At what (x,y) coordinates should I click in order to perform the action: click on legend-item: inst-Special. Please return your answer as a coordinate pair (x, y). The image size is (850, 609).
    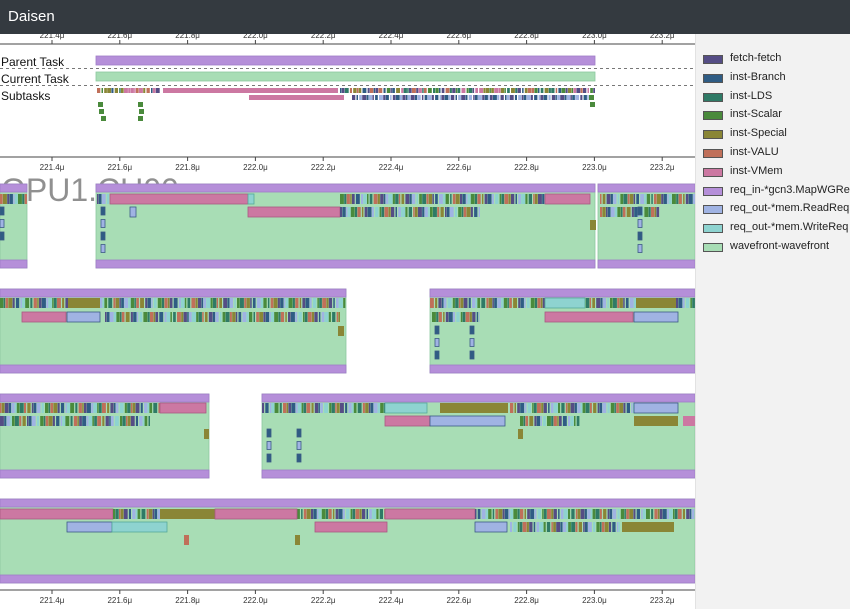
    Looking at the image, I should click on (776, 135).